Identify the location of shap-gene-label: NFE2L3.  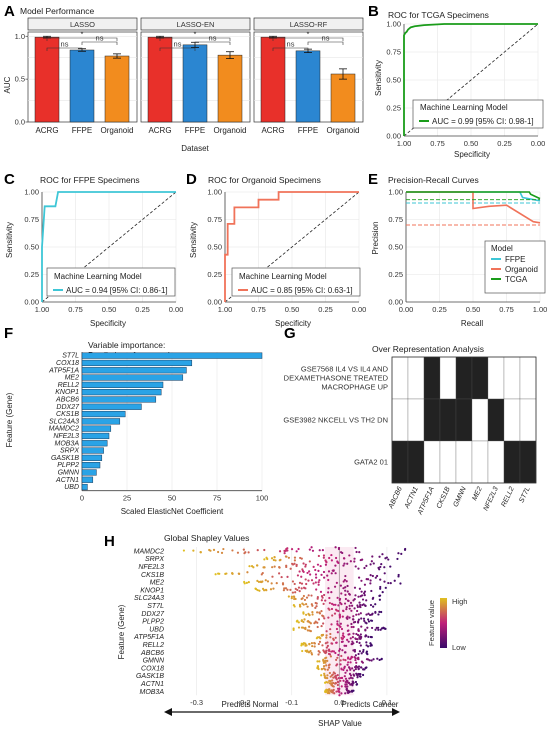
(151, 567).